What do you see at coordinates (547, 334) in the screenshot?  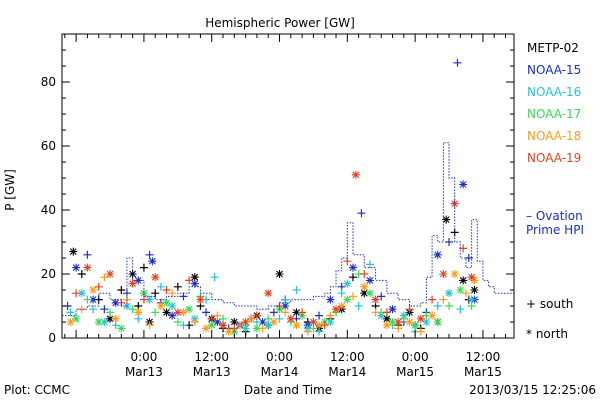 I see `legend-symbol-north: * north` at bounding box center [547, 334].